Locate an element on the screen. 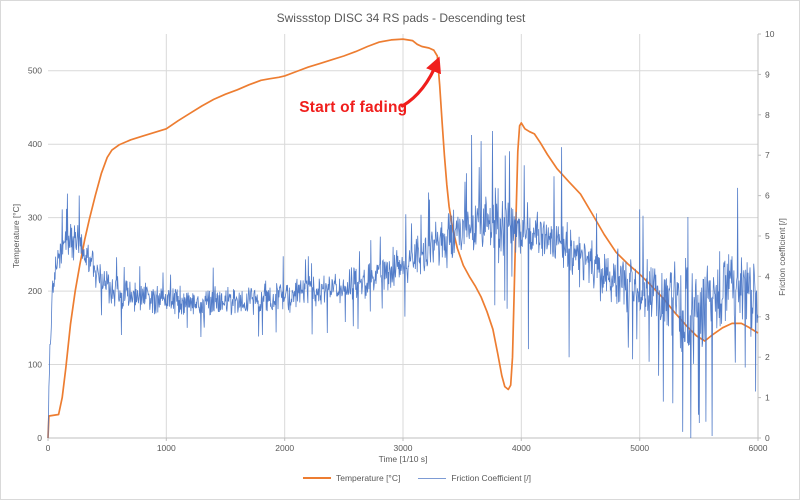  legend-label-temperature: Temperature [°C] is located at coordinates (368, 478).